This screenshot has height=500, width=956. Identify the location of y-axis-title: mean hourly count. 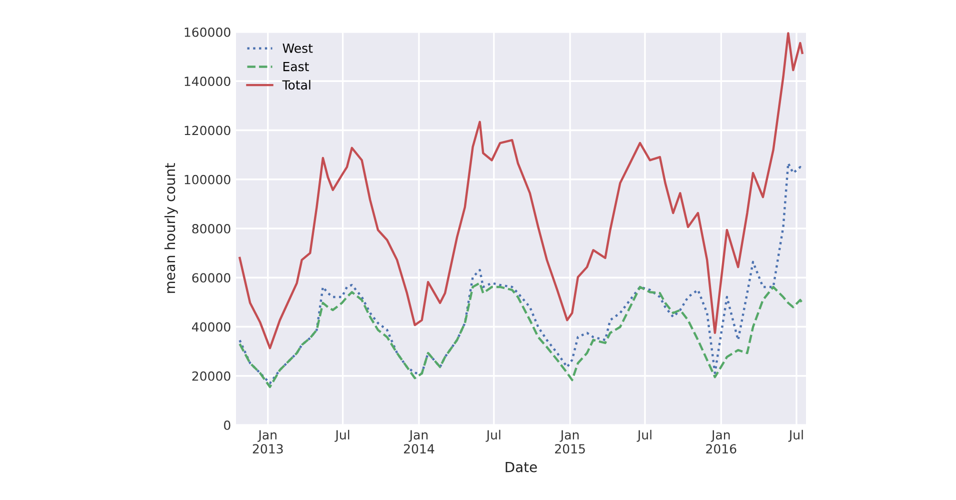
(171, 228).